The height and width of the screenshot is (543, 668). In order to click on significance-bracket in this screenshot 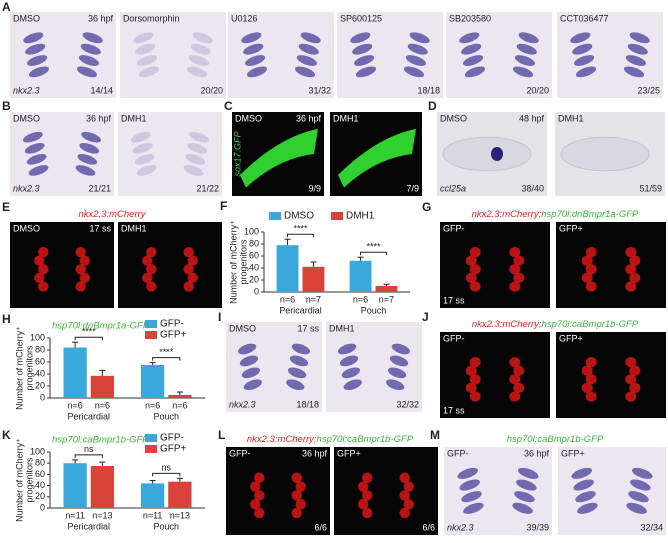, I will do `click(373, 253)`.